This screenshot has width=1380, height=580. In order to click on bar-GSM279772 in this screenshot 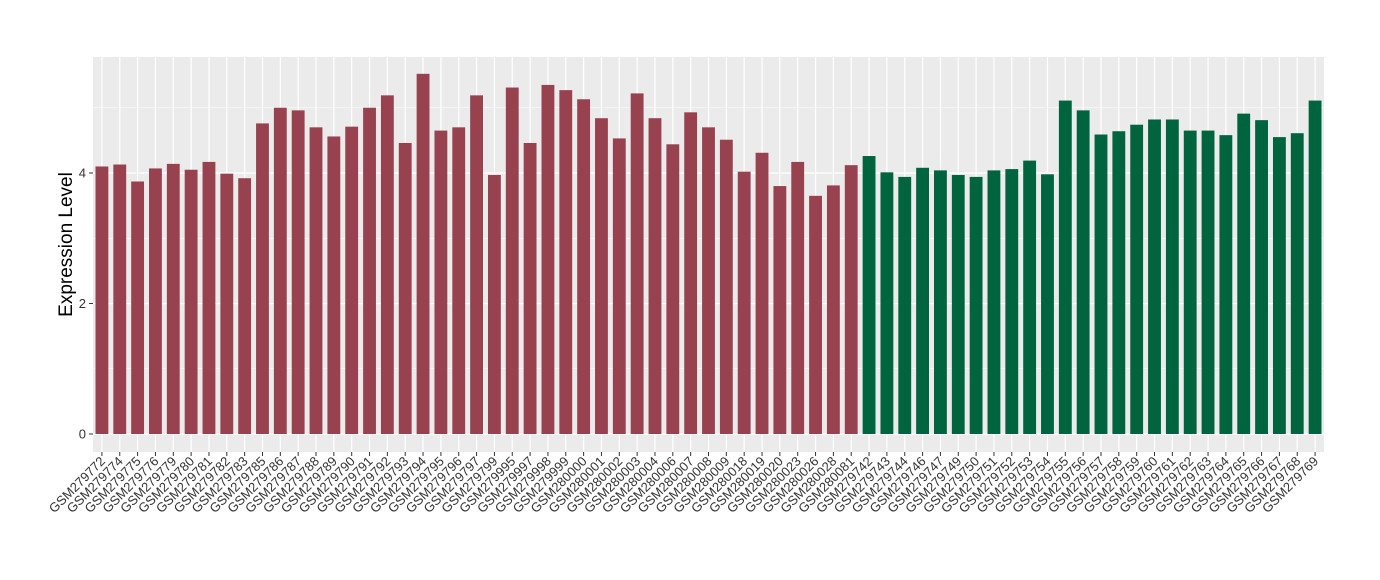, I will do `click(102, 300)`.